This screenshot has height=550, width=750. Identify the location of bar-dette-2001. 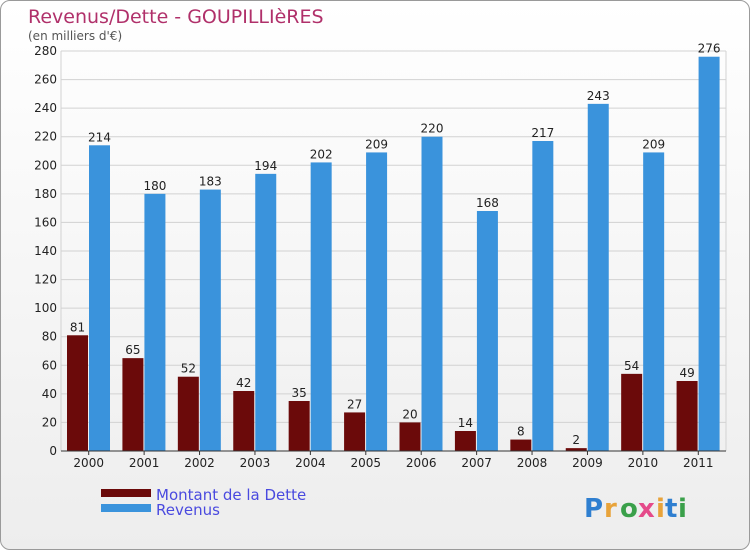
(133, 404).